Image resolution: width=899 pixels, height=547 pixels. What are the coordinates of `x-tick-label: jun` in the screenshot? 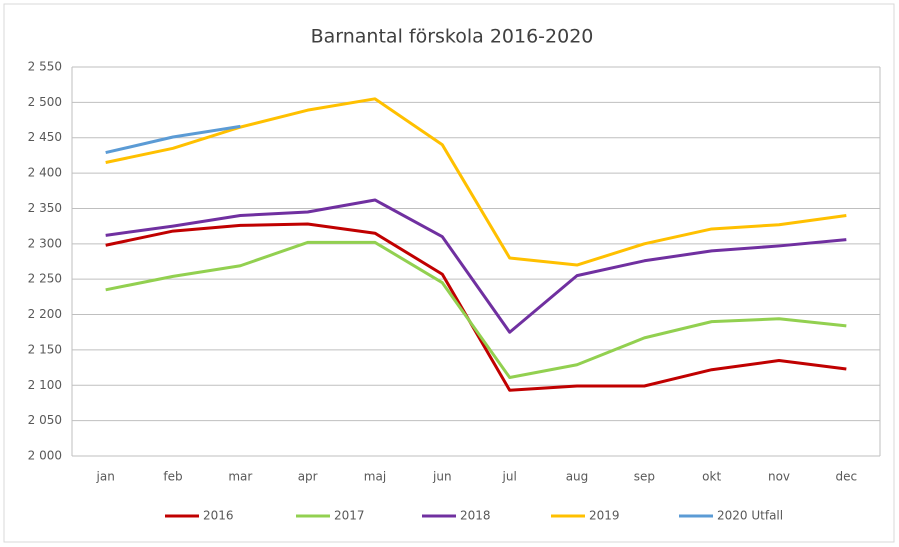 It's located at (442, 477).